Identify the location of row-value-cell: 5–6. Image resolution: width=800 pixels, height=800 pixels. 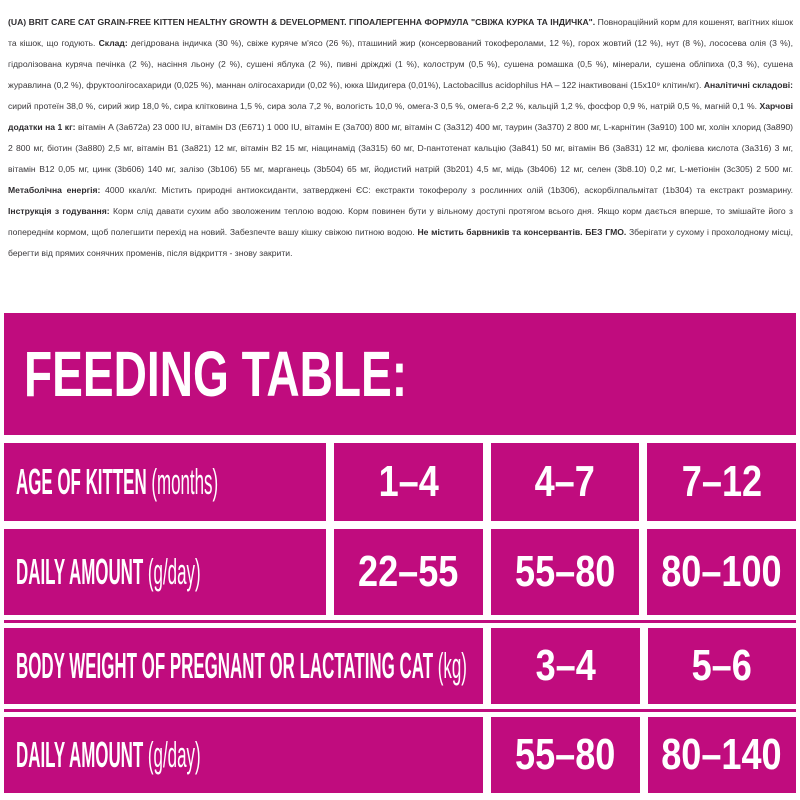
(721, 666).